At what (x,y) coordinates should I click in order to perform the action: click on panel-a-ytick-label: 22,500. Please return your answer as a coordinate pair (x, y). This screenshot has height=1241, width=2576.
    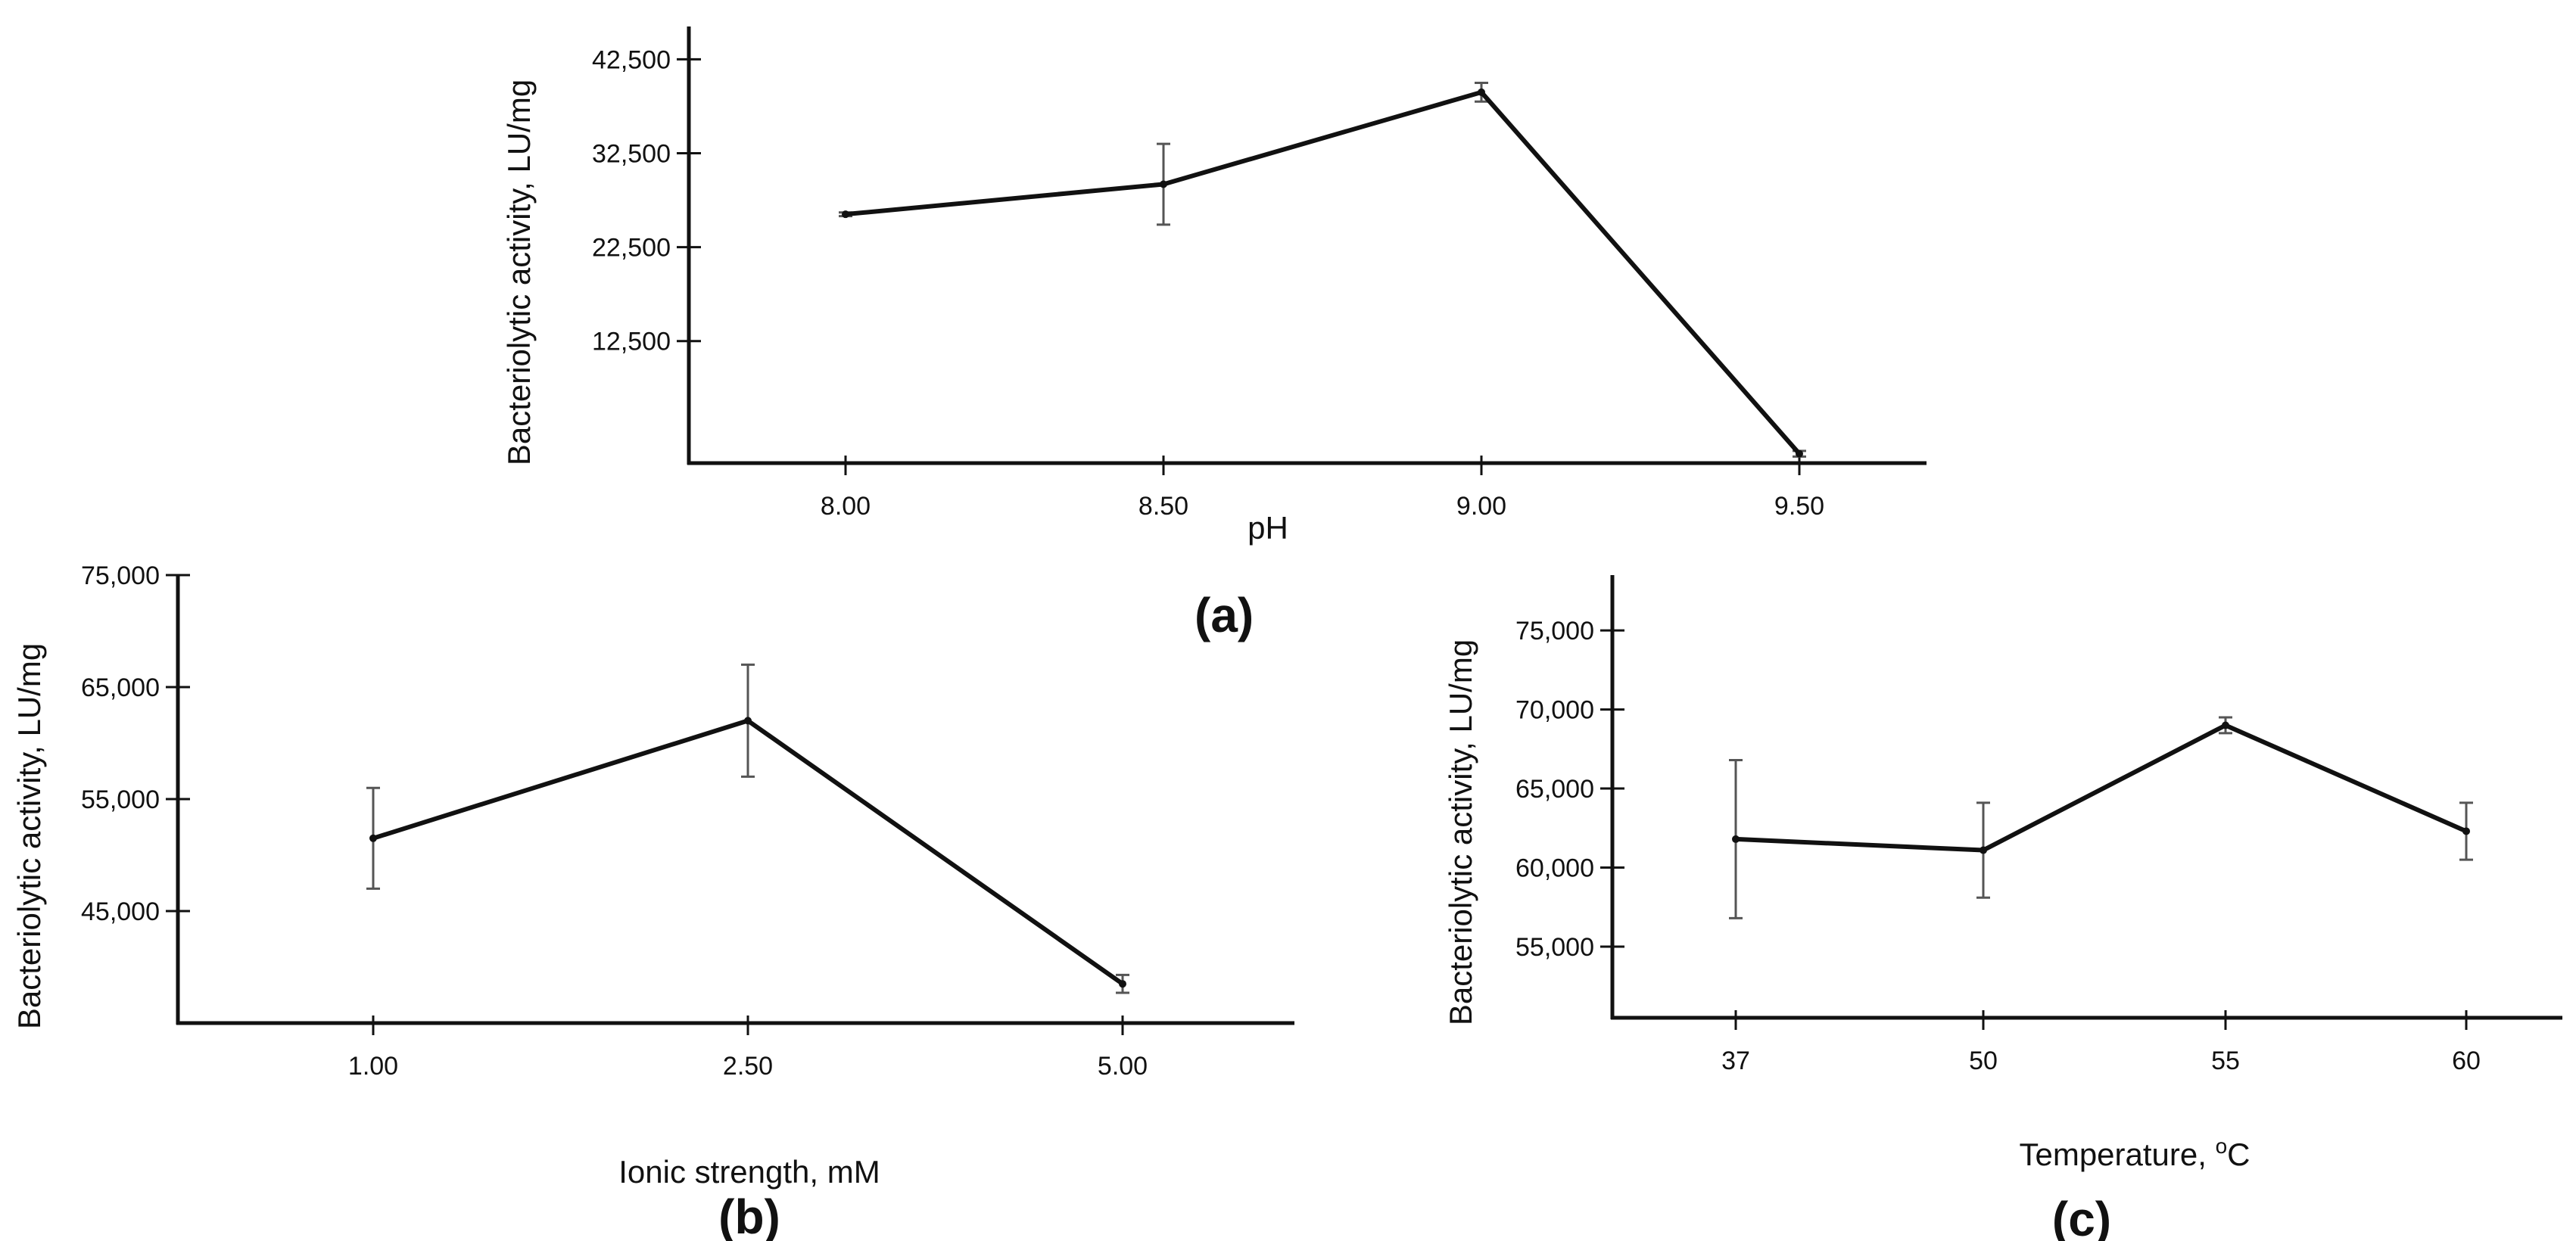
    Looking at the image, I should click on (631, 248).